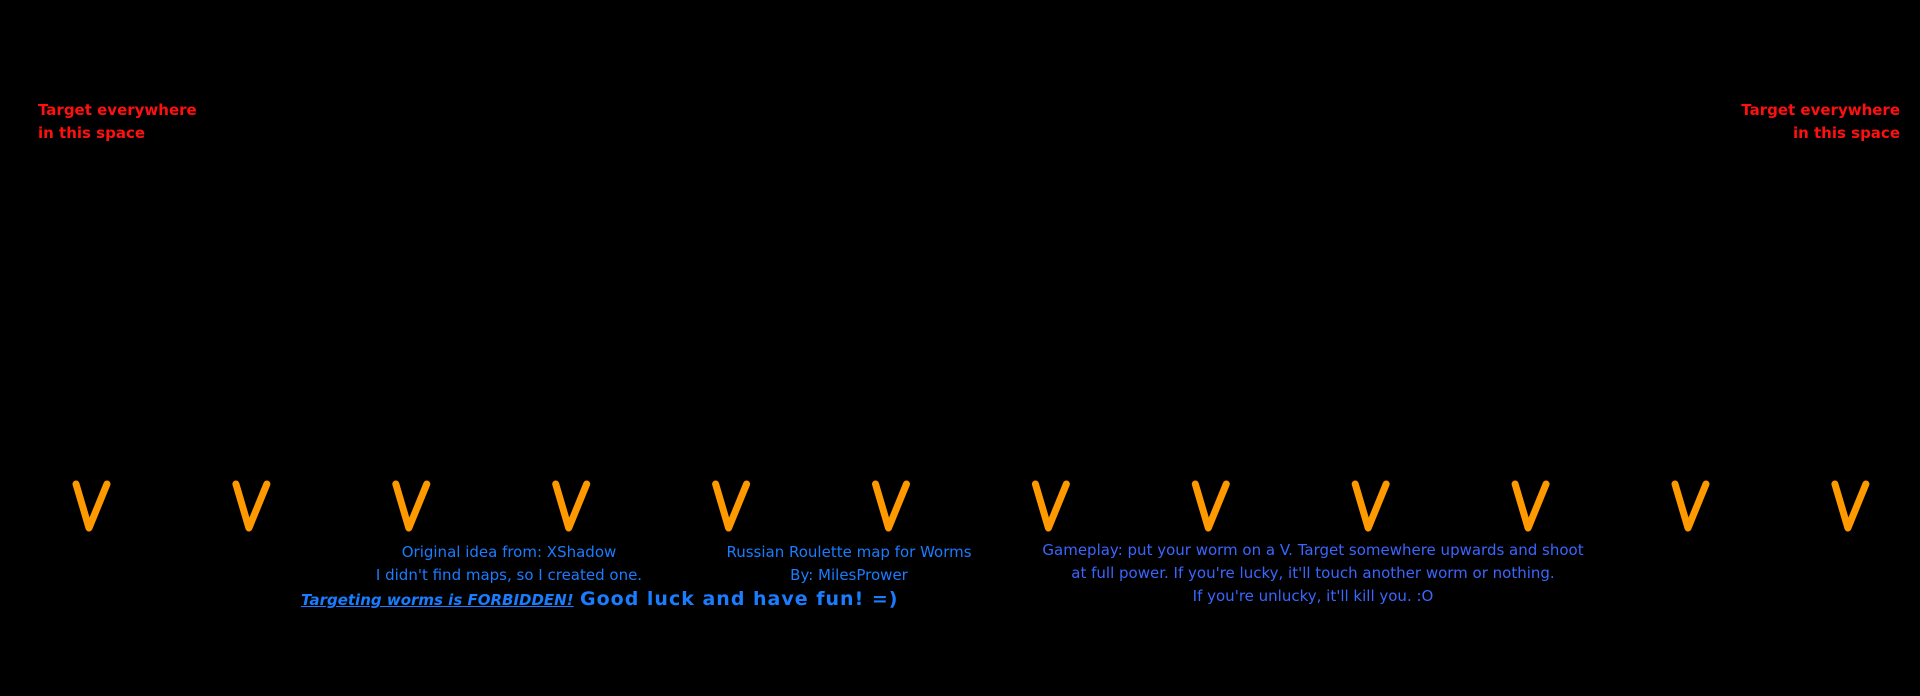 The image size is (1920, 696). What do you see at coordinates (437, 600) in the screenshot?
I see `warning-text: Targeting worms is FORBIDDEN!` at bounding box center [437, 600].